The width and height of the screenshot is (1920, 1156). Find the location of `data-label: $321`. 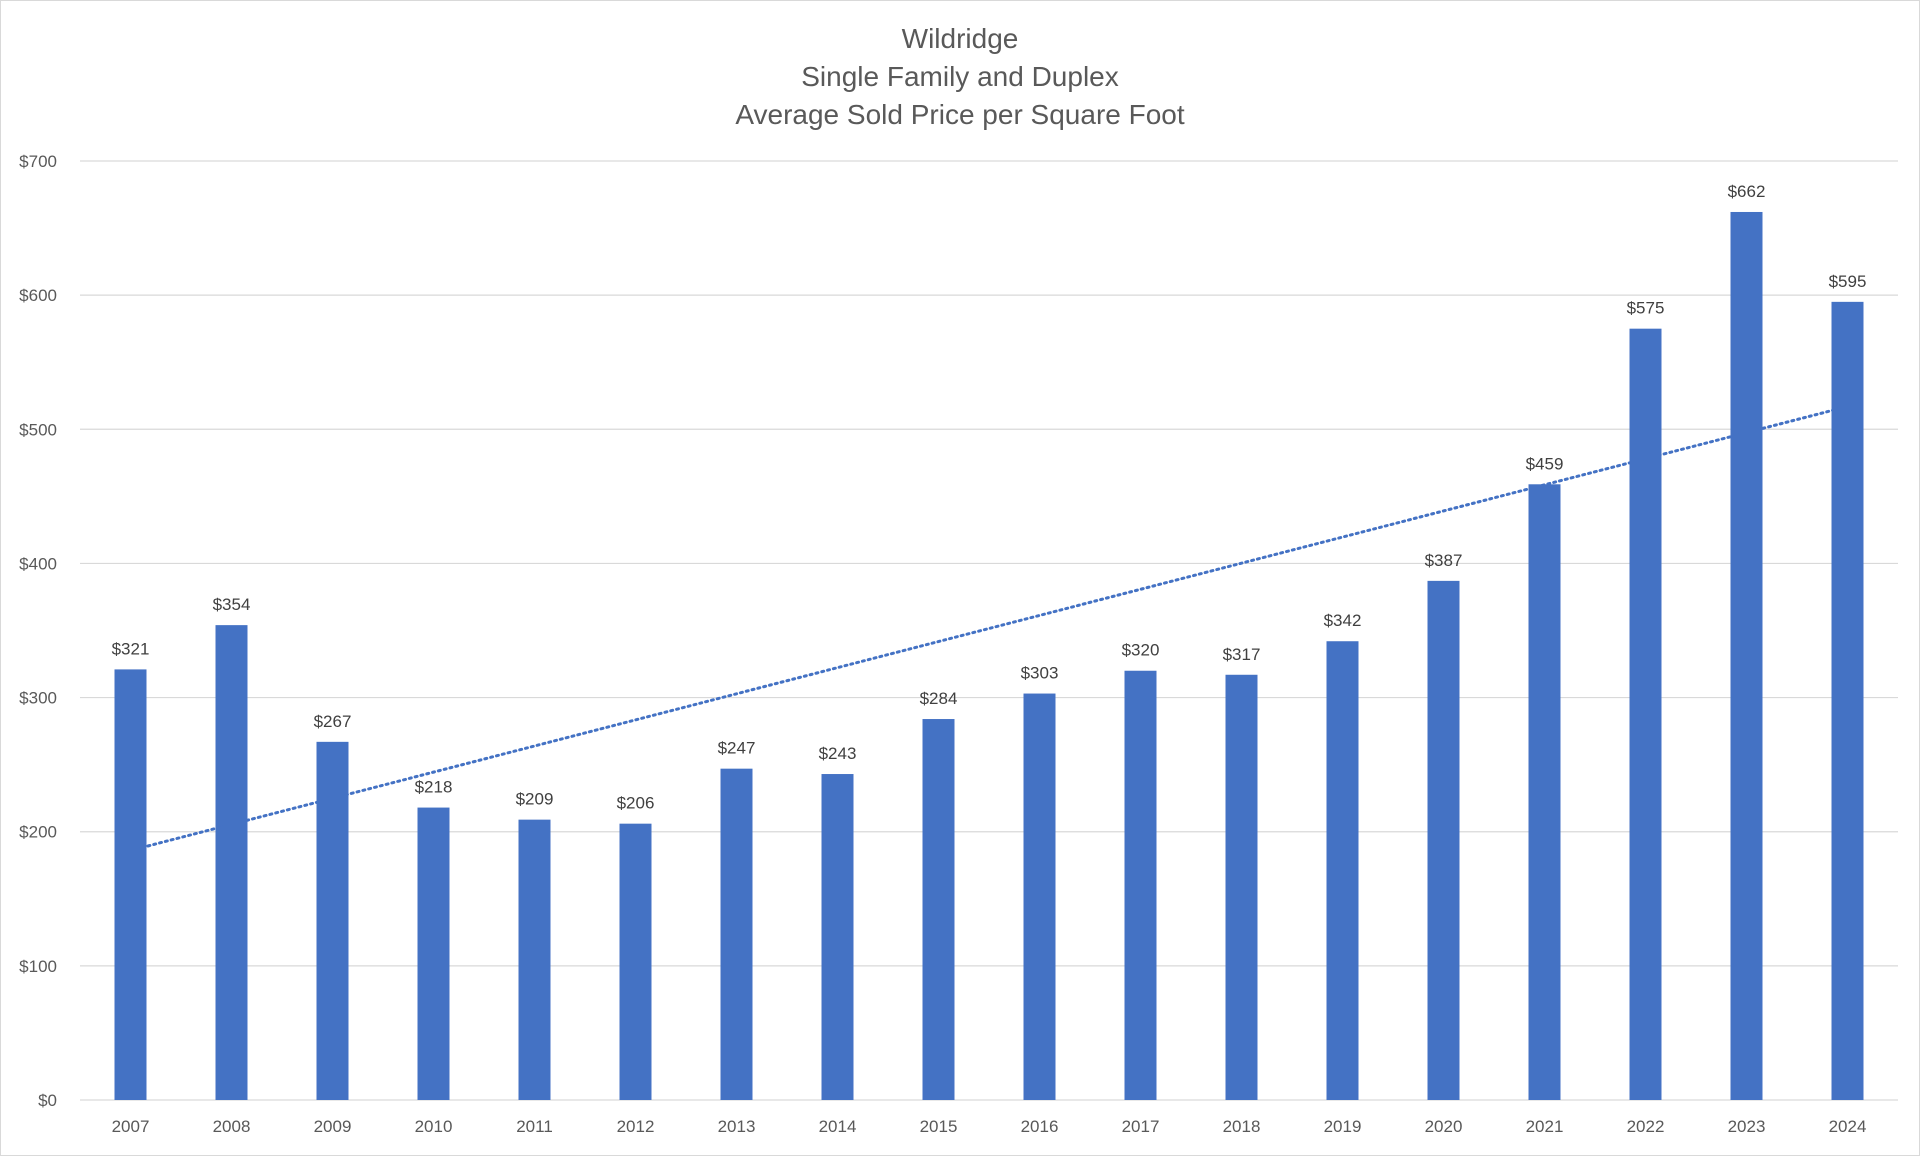

data-label: $321 is located at coordinates (131, 648).